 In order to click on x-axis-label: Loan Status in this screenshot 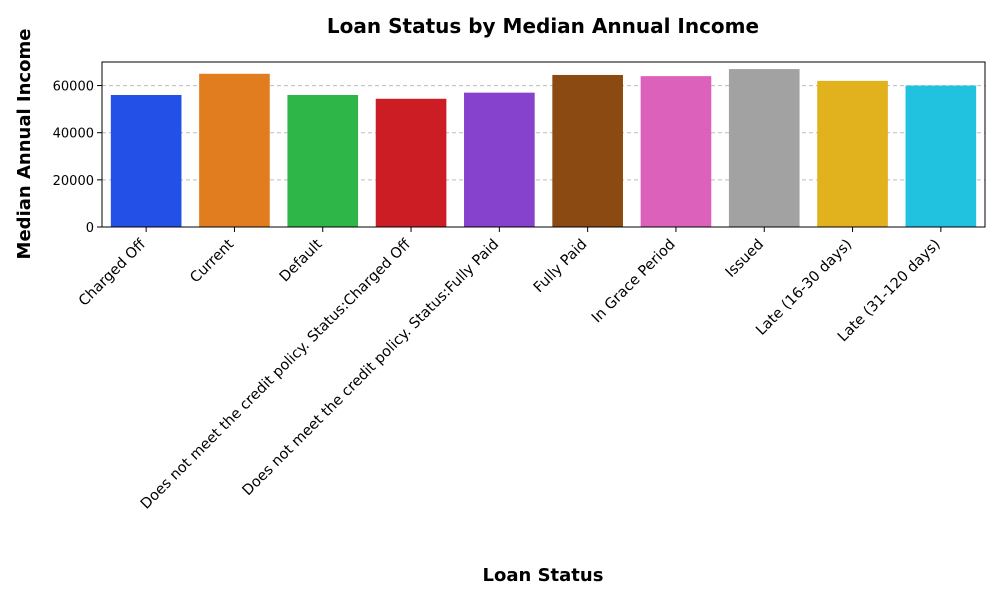, I will do `click(543, 575)`.